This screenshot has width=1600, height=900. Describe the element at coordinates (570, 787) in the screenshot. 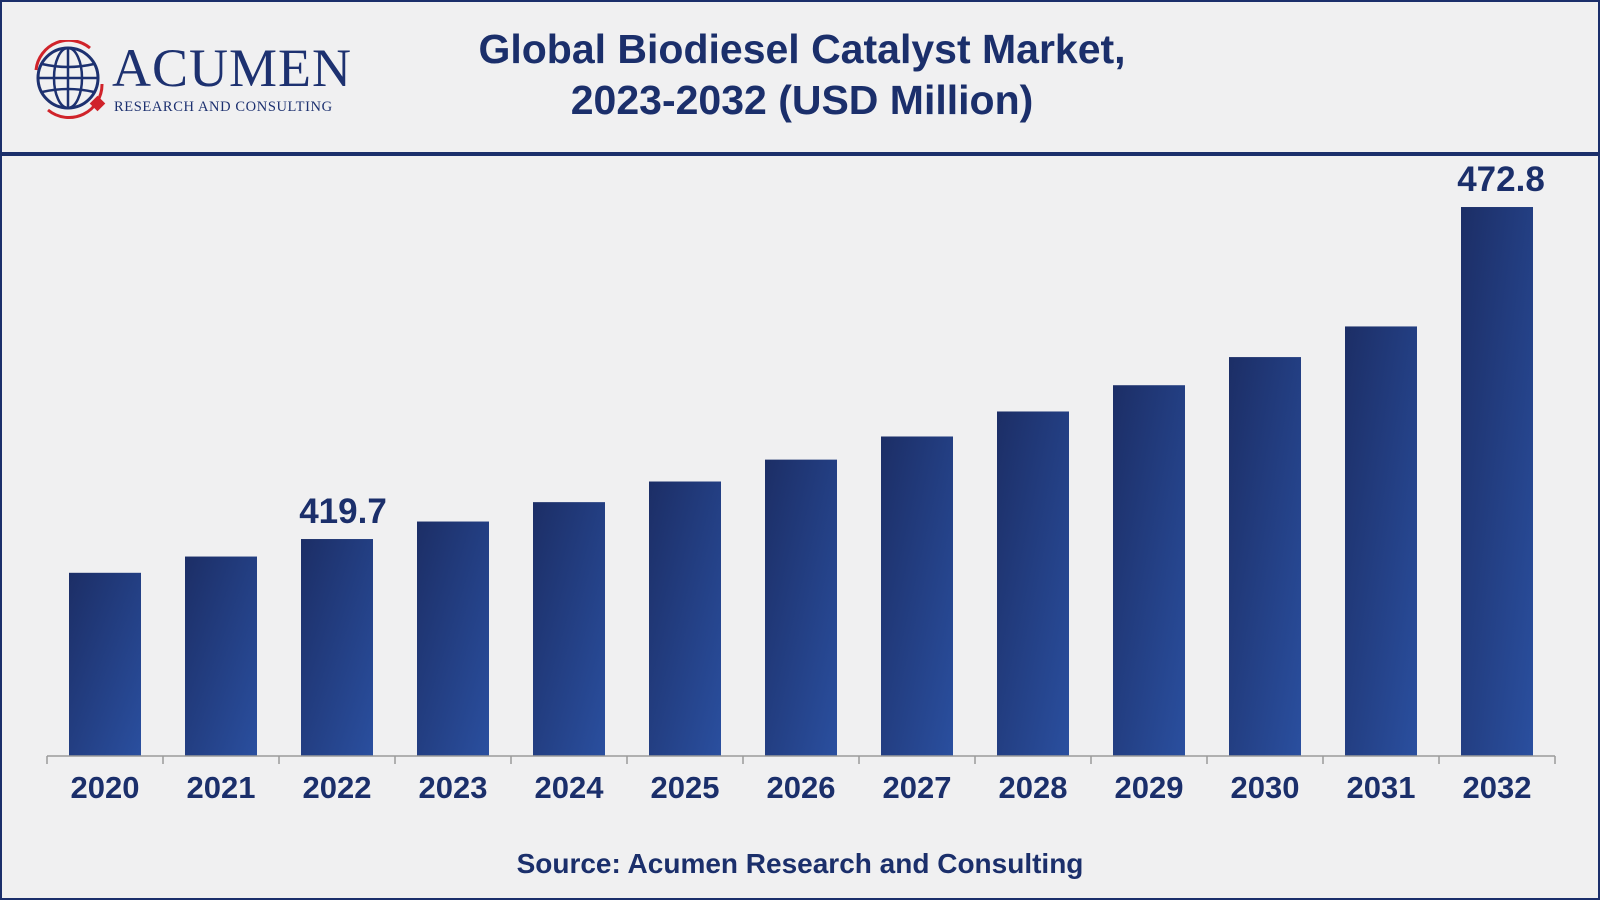

I see `x-tick-label-2024: 2024` at that location.